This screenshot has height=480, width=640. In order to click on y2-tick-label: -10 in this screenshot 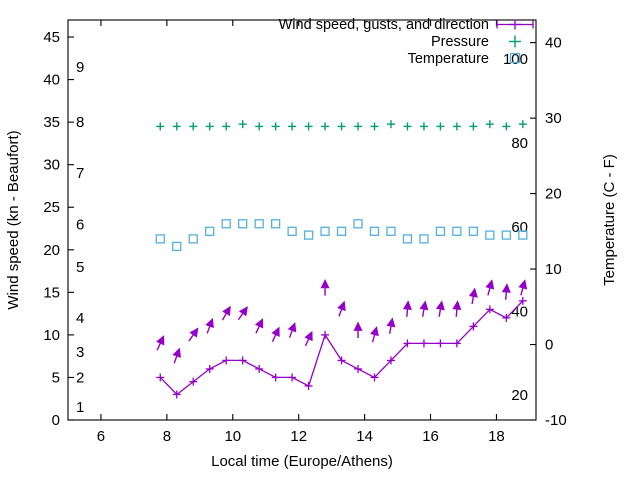, I will do `click(556, 420)`.